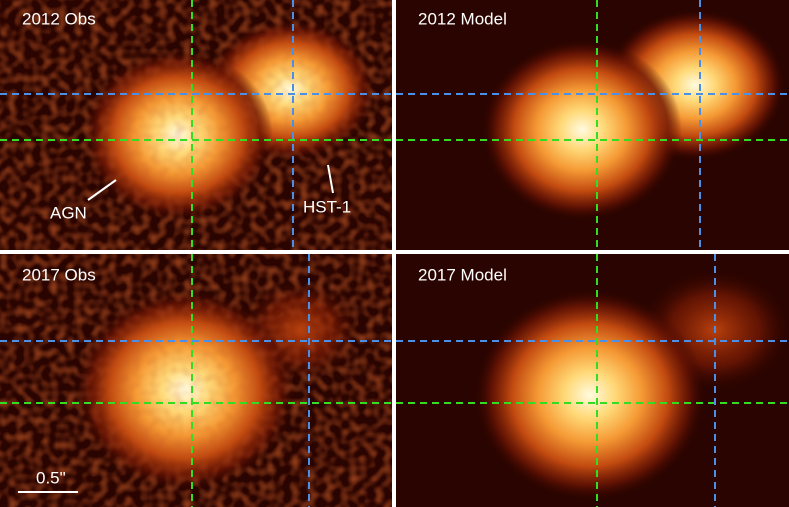 The image size is (789, 507). I want to click on panel-title: 2012 Model, so click(462, 18).